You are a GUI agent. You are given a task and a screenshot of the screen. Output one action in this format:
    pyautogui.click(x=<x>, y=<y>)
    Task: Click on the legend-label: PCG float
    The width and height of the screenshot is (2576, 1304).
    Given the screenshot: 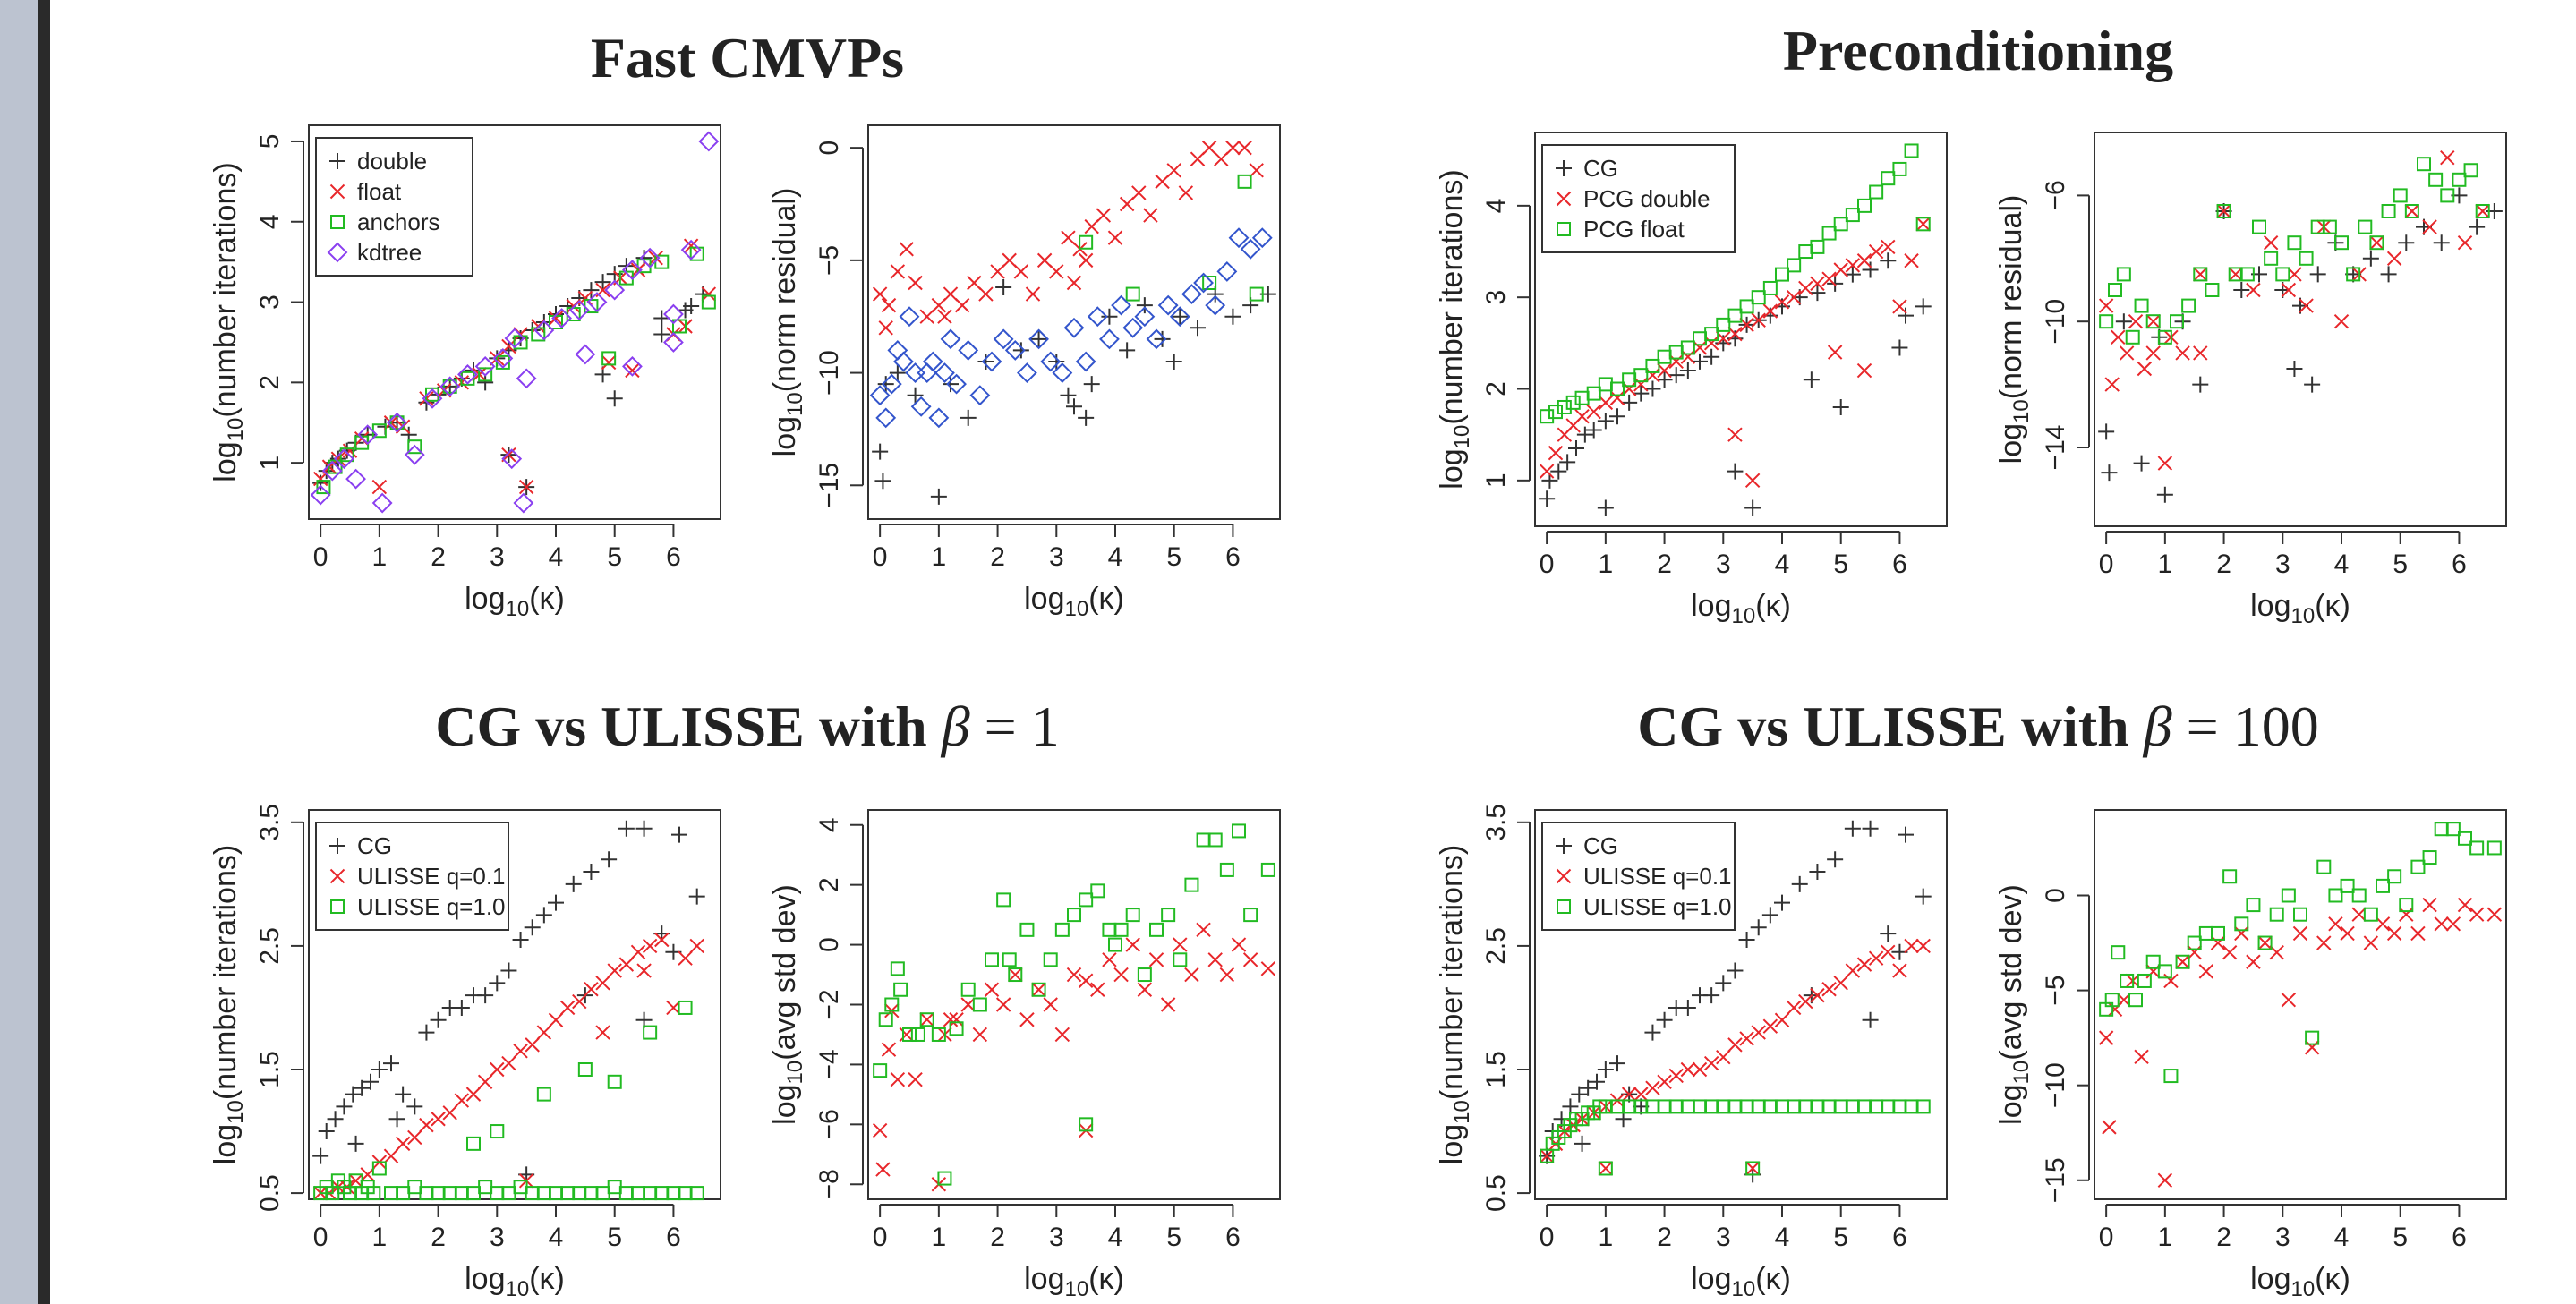 What is the action you would take?
    pyautogui.click(x=1634, y=229)
    